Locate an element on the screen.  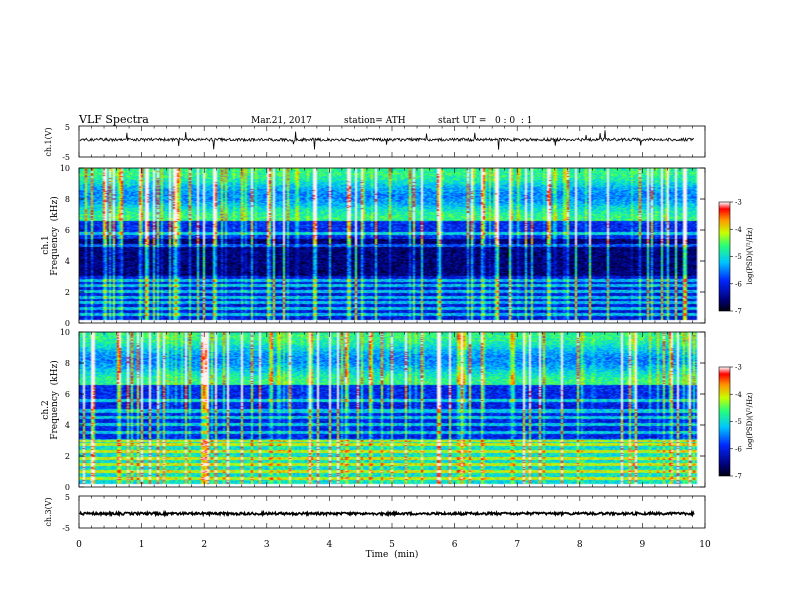
ch3-ytick-top: 5 is located at coordinates (67, 497).